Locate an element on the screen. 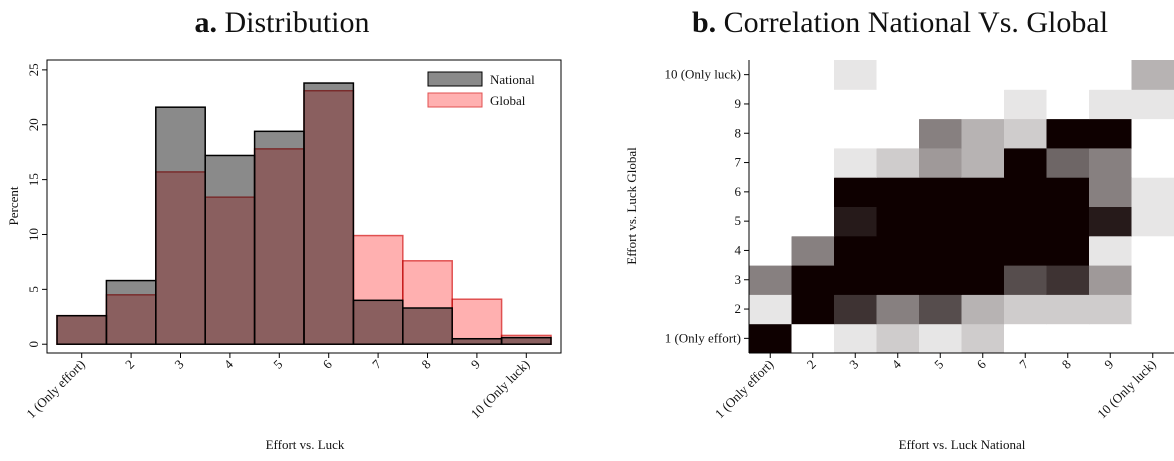  y-tick-label: 8 is located at coordinates (738, 132).